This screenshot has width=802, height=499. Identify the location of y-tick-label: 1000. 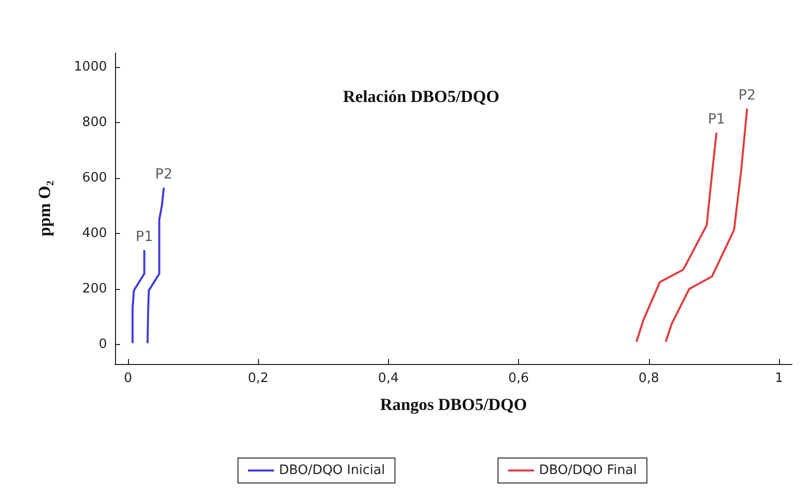
(90, 66).